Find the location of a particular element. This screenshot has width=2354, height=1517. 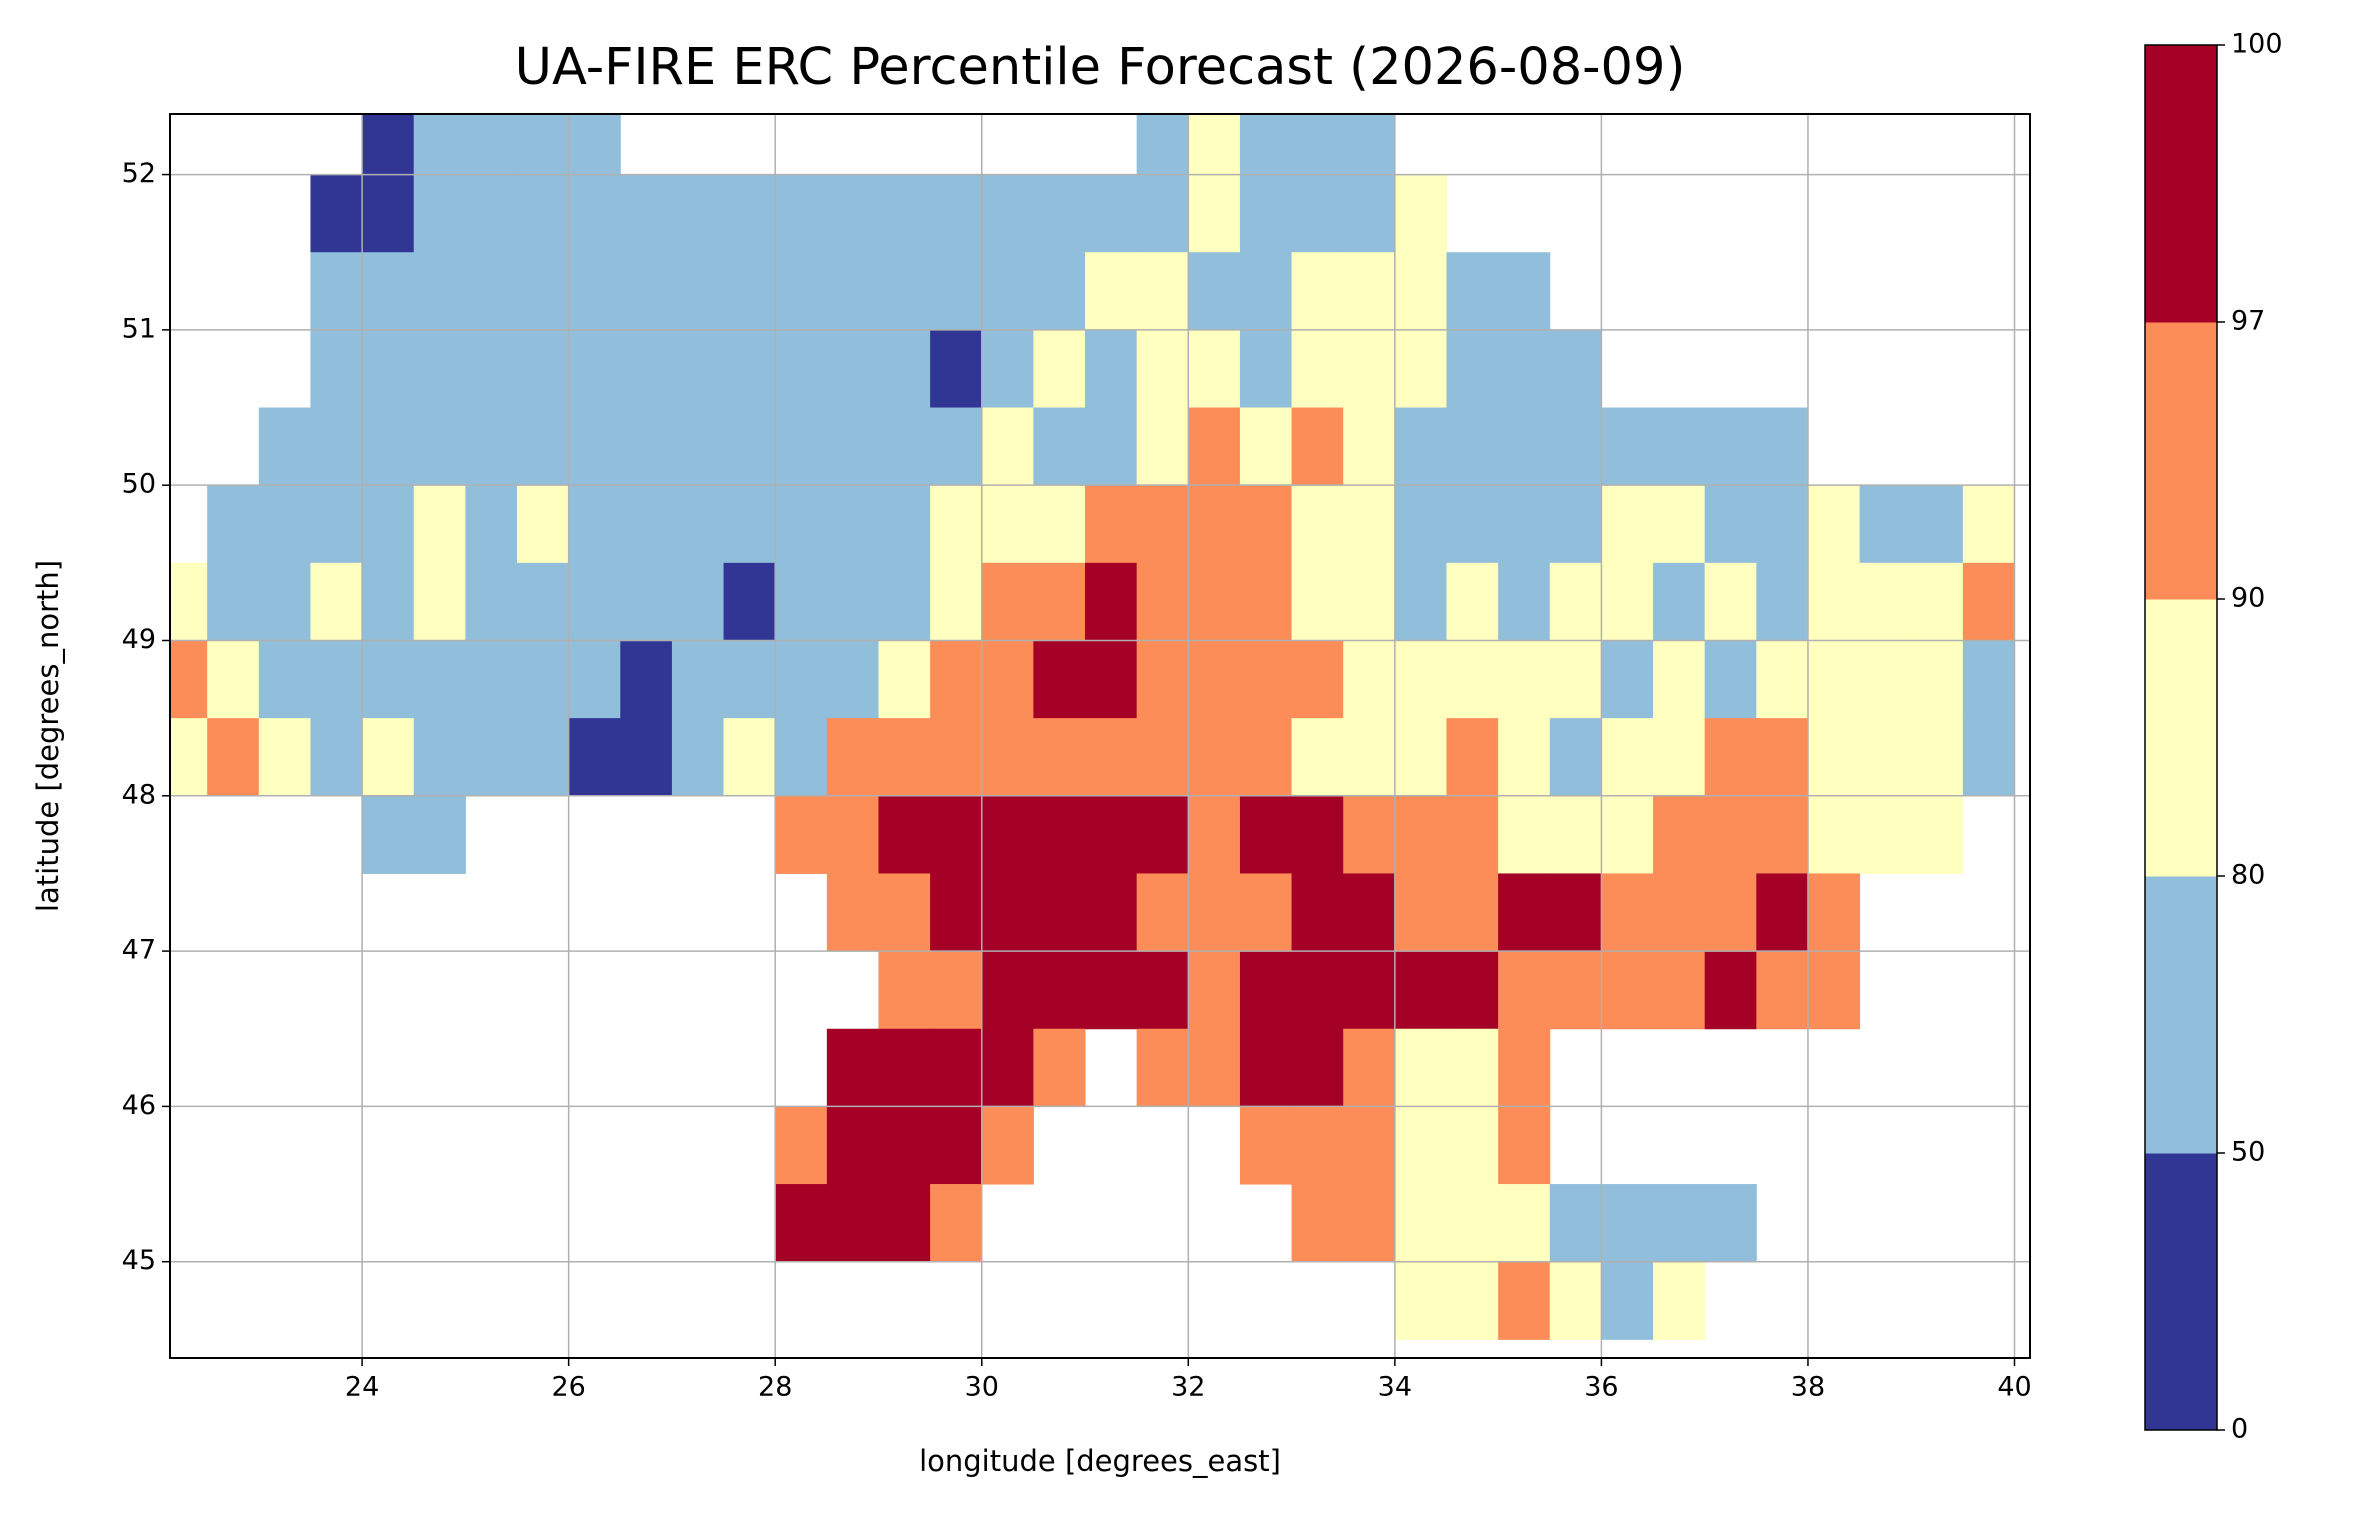

x-tick-label: 38 is located at coordinates (1808, 1387).